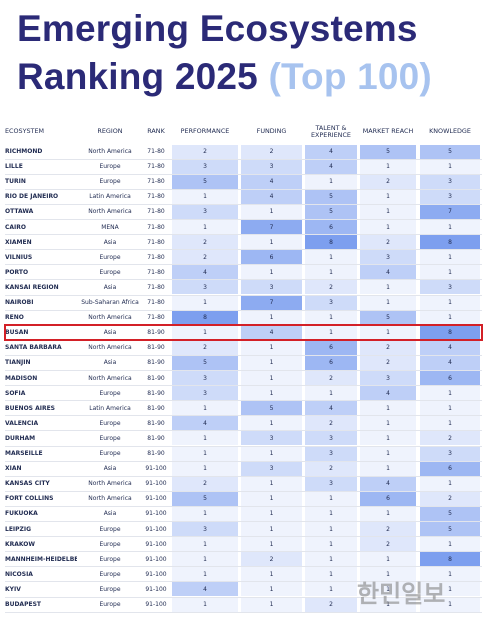 This screenshot has height=622, width=487. Describe the element at coordinates (41, 559) in the screenshot. I see `text-cell: MANNHEIM-HEIDELBERG` at that location.